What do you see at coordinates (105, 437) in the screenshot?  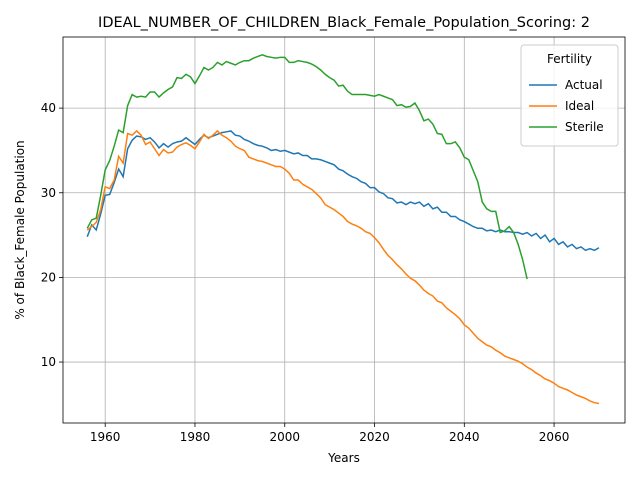 I see `x-tick-label: 1960` at bounding box center [105, 437].